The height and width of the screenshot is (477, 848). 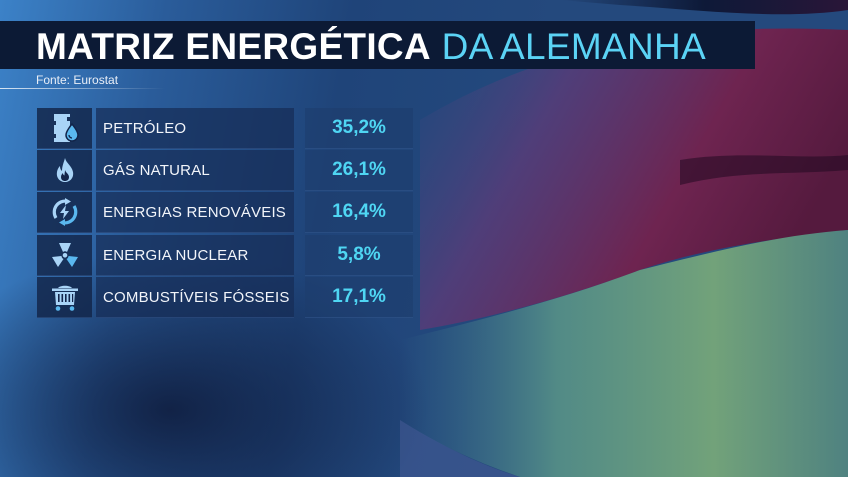 I want to click on title-main: MATRIZ ENERGÉTICA, so click(x=233, y=46).